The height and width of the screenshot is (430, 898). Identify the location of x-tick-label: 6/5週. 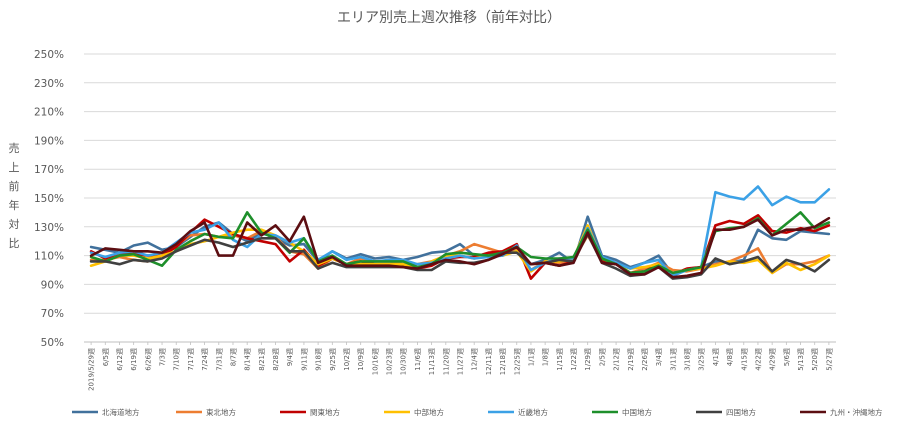
(105, 357).